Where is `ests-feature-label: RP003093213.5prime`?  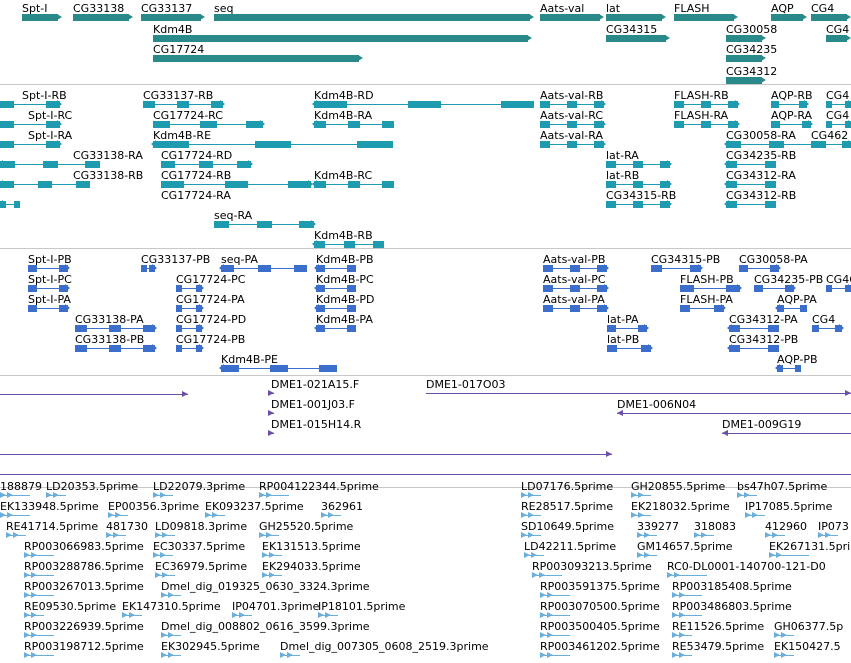
ests-feature-label: RP003093213.5prime is located at coordinates (592, 566).